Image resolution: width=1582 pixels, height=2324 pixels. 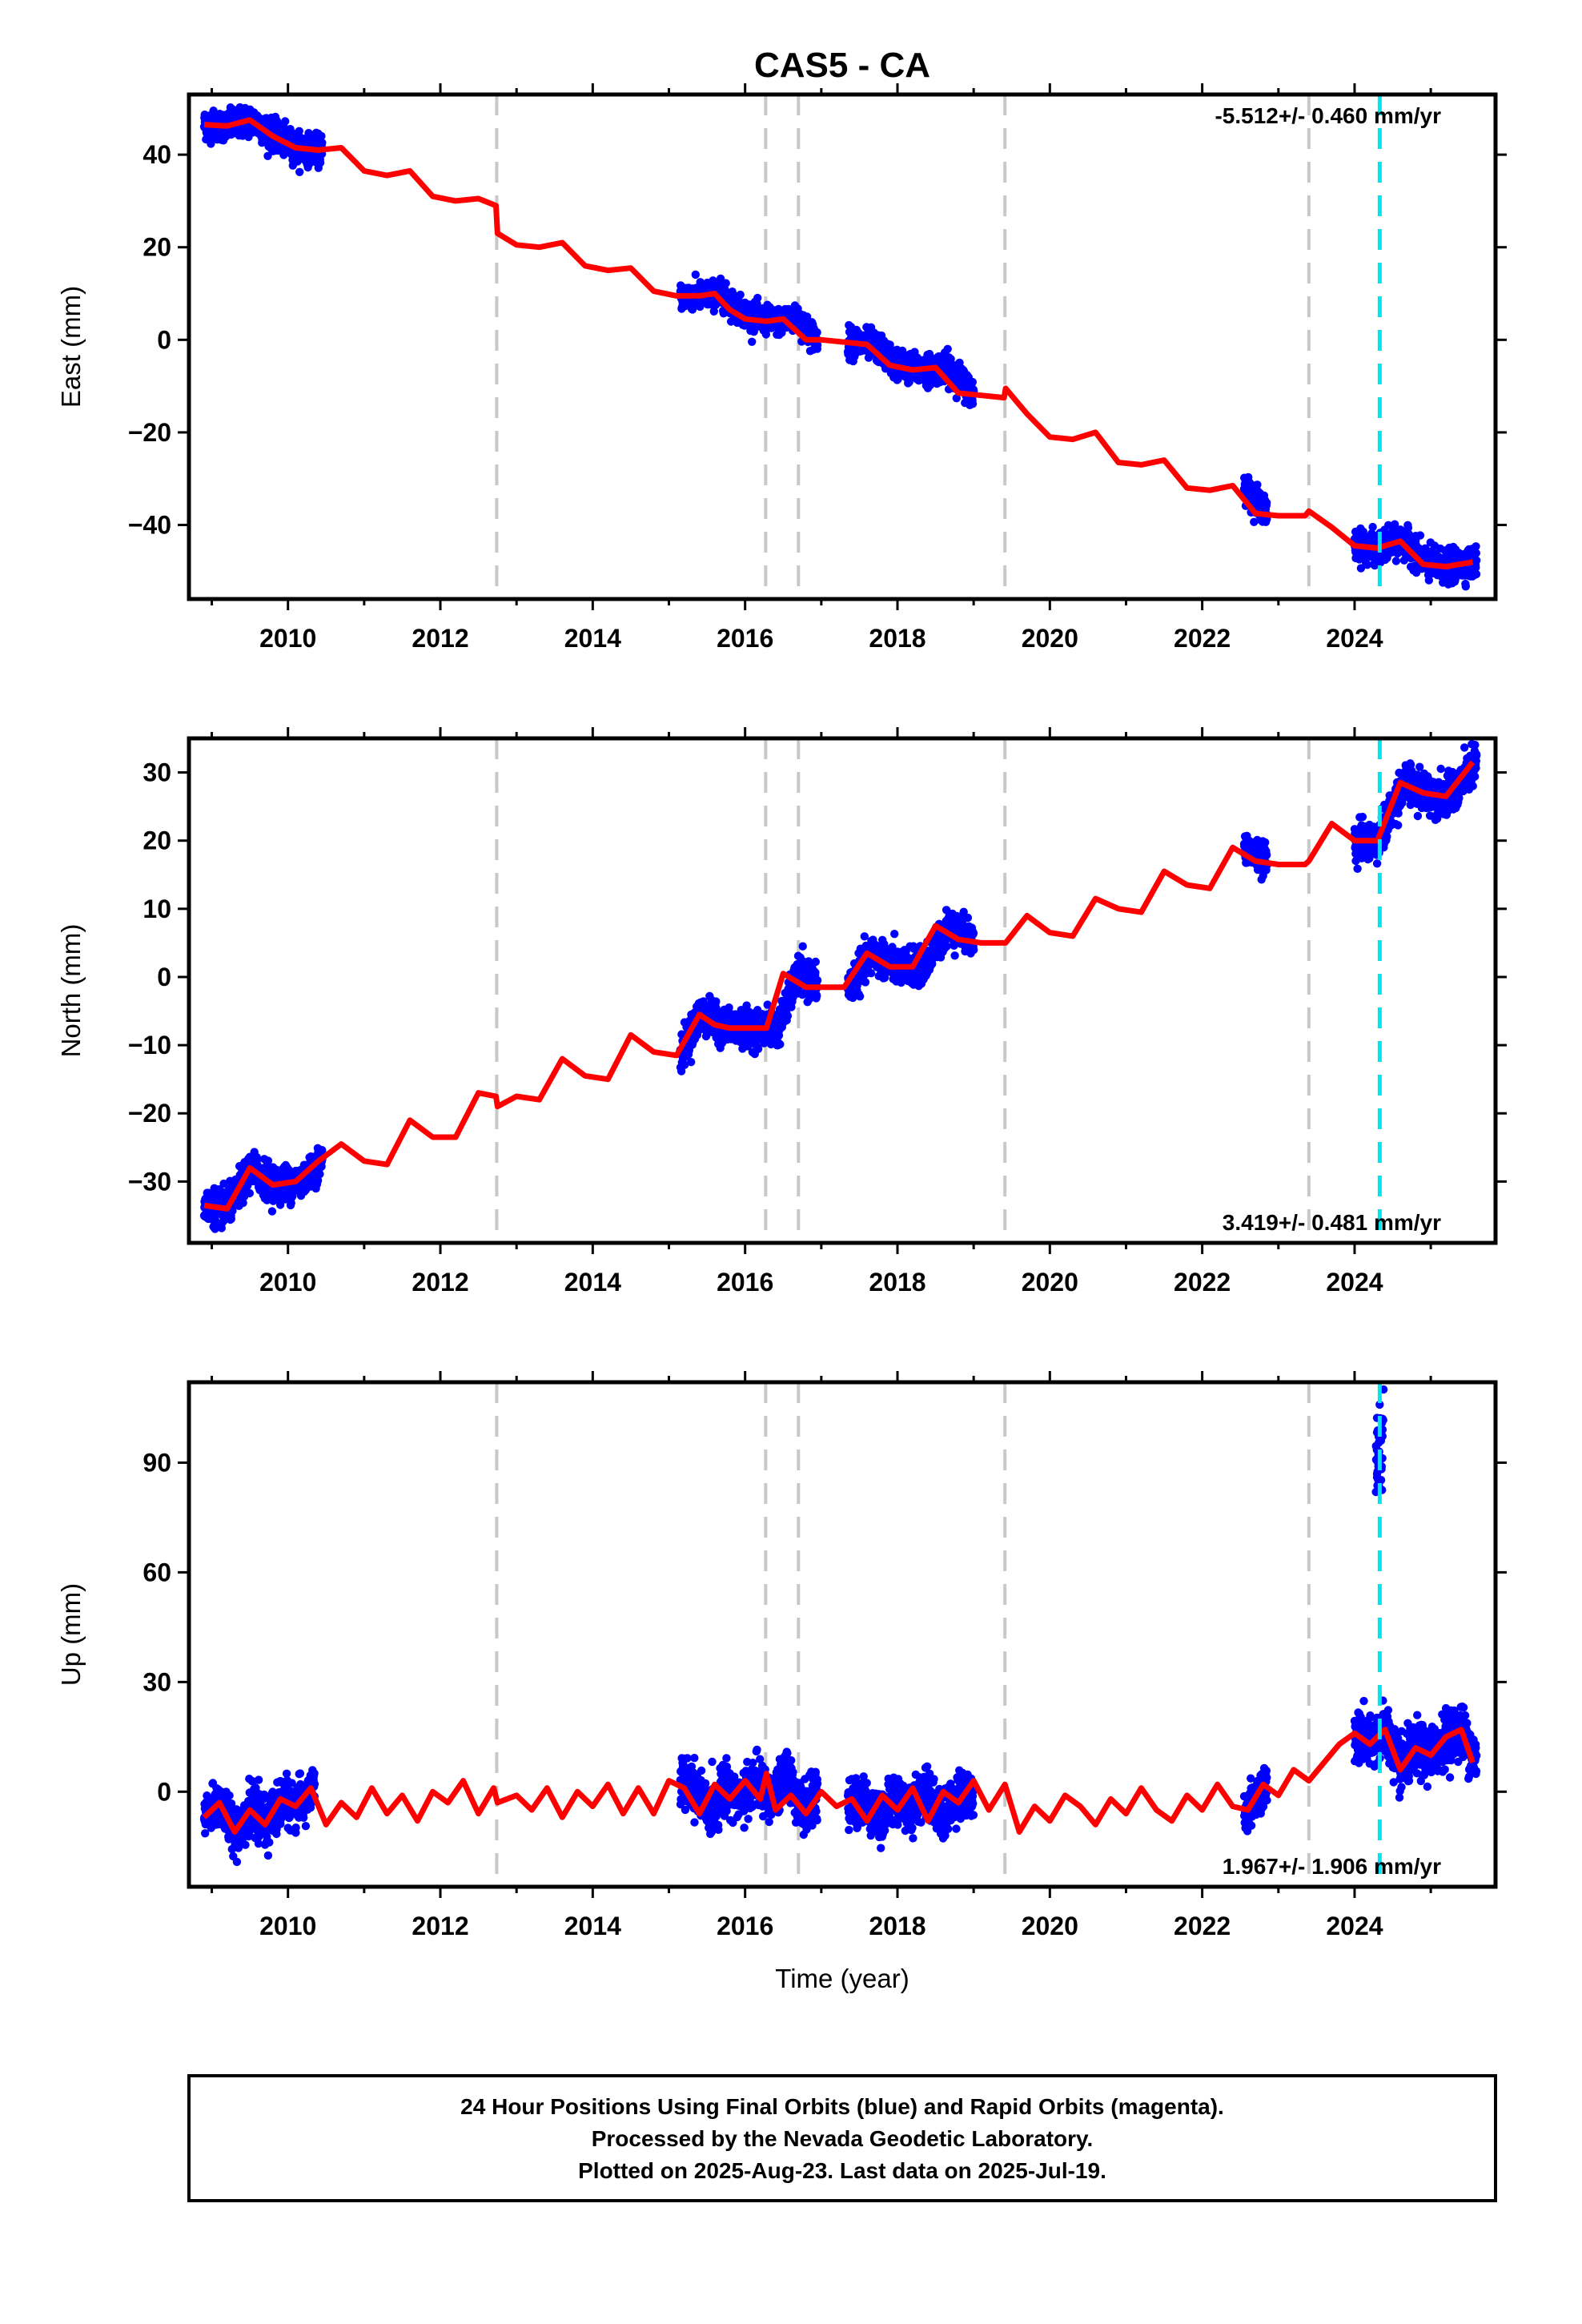 I want to click on x-tick-label: 2020, so click(x=1050, y=638).